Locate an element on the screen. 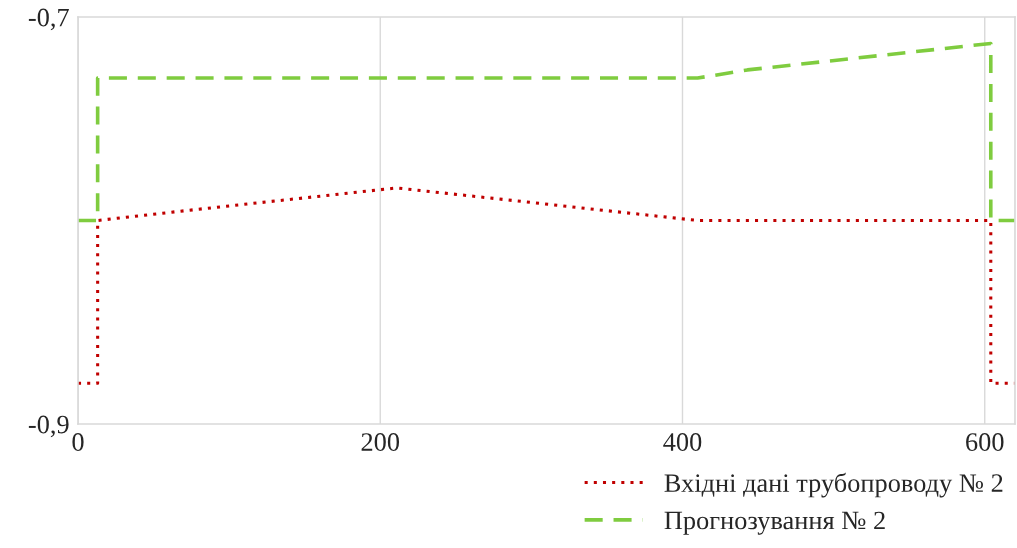 This screenshot has height=548, width=1017. y-tick-label: -0,9 is located at coordinates (48, 426).